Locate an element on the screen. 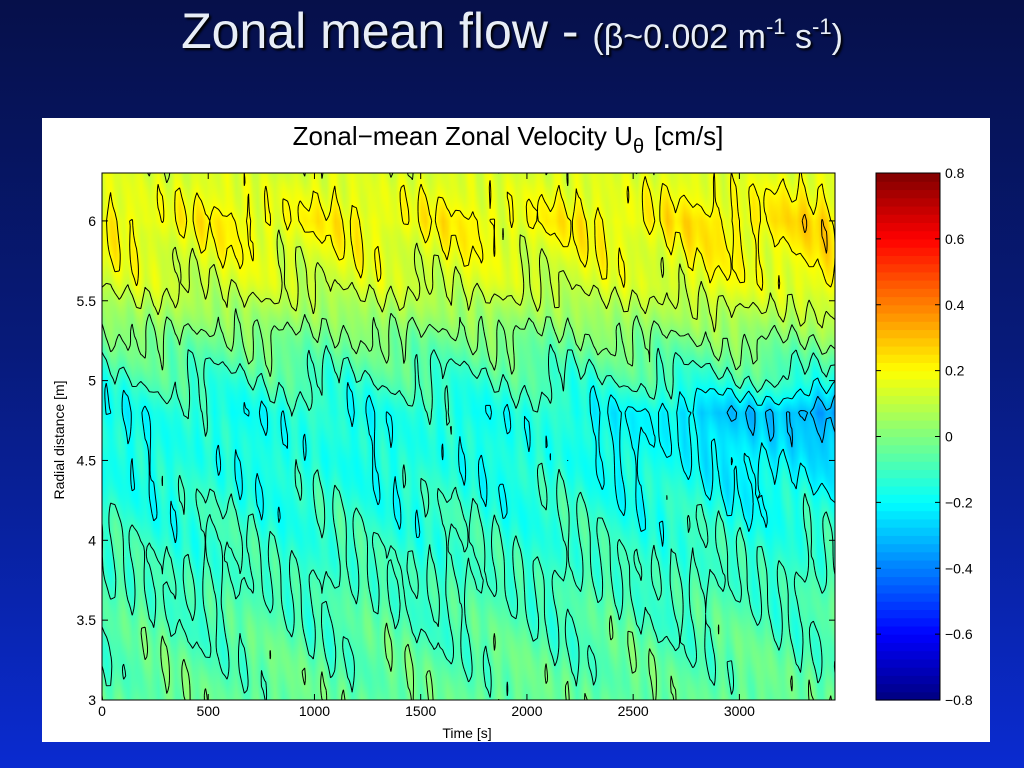 The width and height of the screenshot is (1024, 768). y-tick-label: 3.5 is located at coordinates (87, 620).